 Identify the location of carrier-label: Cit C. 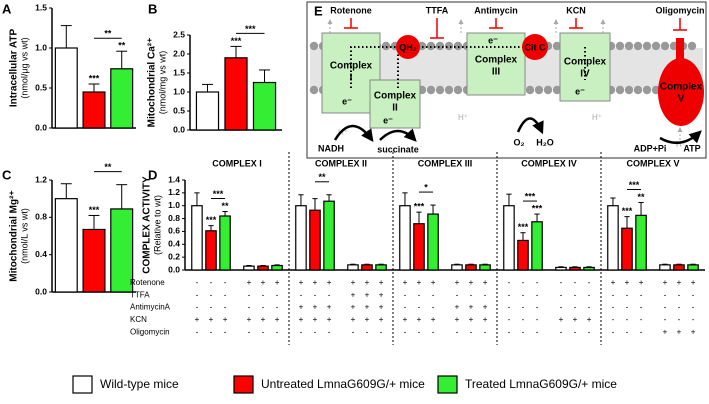
(535, 47).